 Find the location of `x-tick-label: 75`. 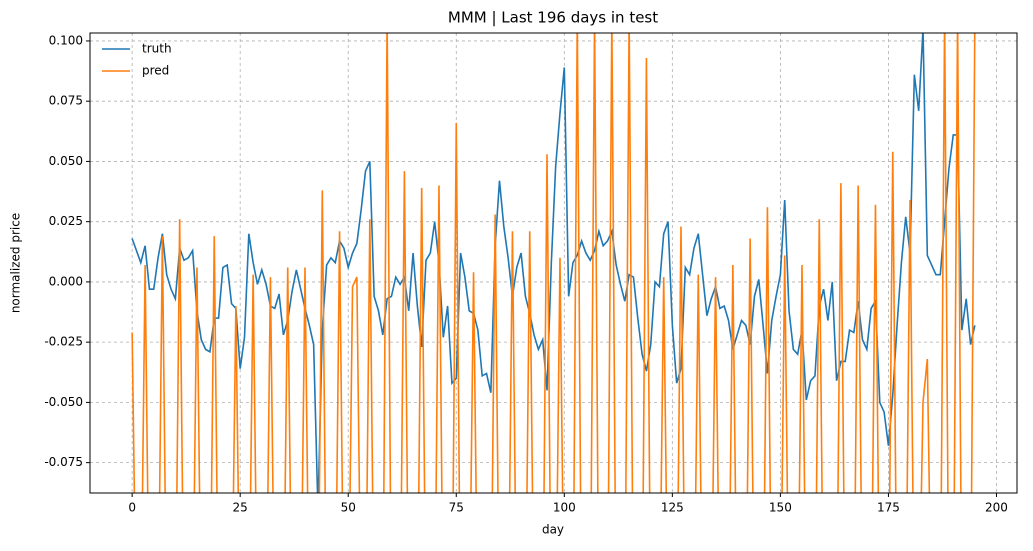

x-tick-label: 75 is located at coordinates (456, 508).